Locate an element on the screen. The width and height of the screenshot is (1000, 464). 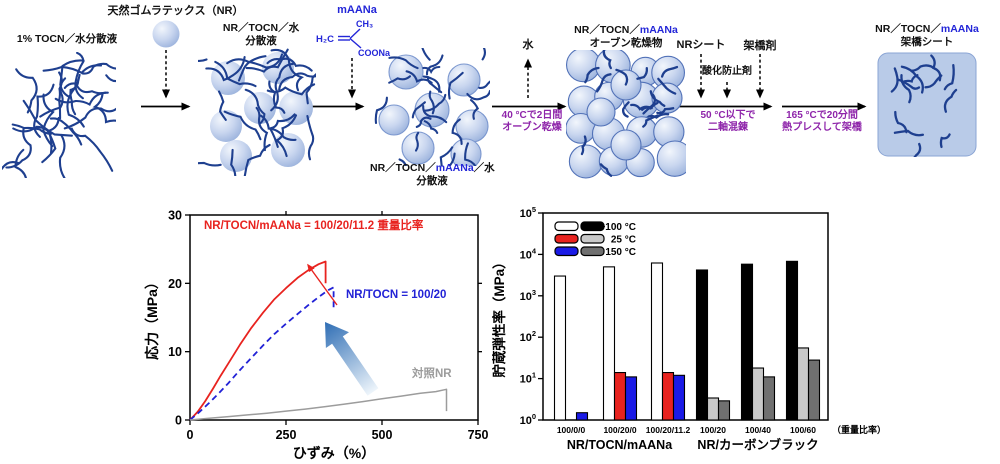
svg-text: 100/20/11.2 is located at coordinates (668, 430).